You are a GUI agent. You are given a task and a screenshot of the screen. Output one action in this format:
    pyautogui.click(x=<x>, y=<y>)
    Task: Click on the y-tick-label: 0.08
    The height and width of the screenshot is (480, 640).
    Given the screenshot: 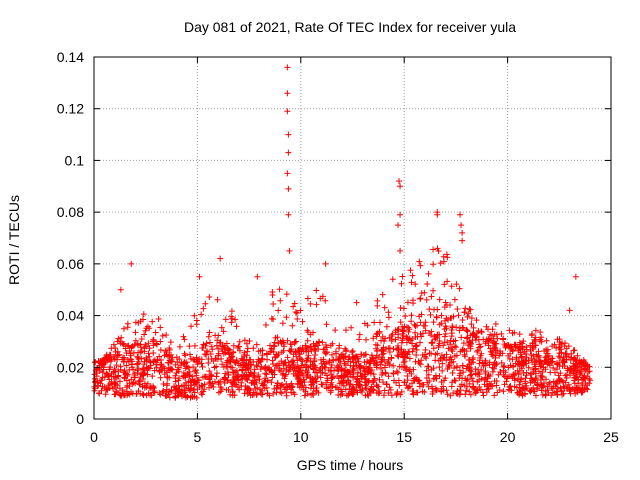 What is the action you would take?
    pyautogui.click(x=70, y=212)
    